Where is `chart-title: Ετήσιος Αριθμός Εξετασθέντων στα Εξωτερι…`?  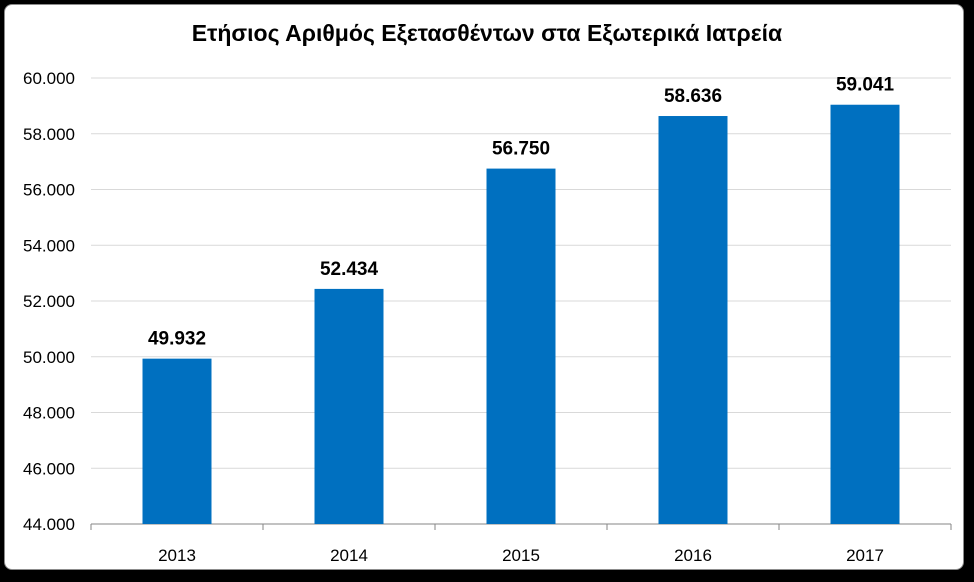 chart-title: Ετήσιος Αριθμός Εξετασθέντων στα Εξωτερι… is located at coordinates (487, 33).